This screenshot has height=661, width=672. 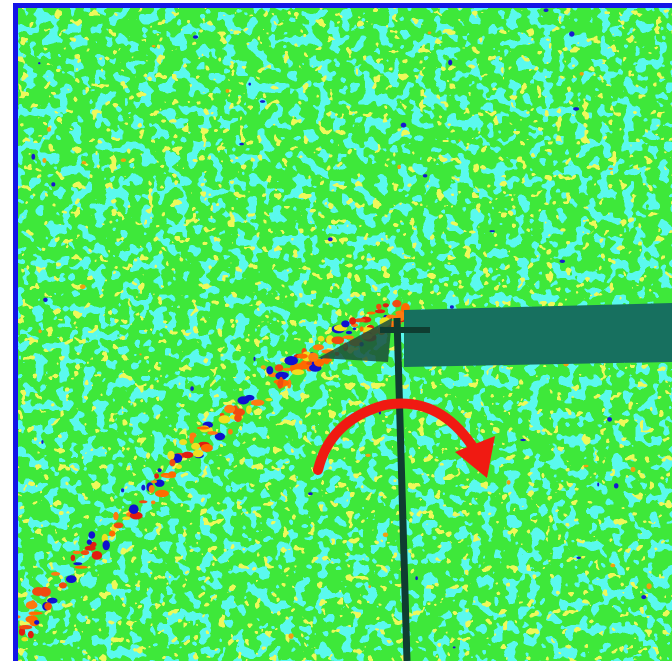 I want to click on horizontal-beam, so click(x=538, y=335).